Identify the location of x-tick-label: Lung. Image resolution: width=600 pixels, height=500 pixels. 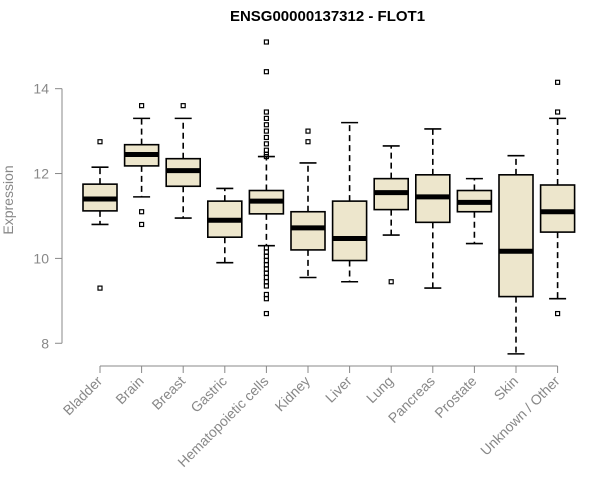
(379, 389).